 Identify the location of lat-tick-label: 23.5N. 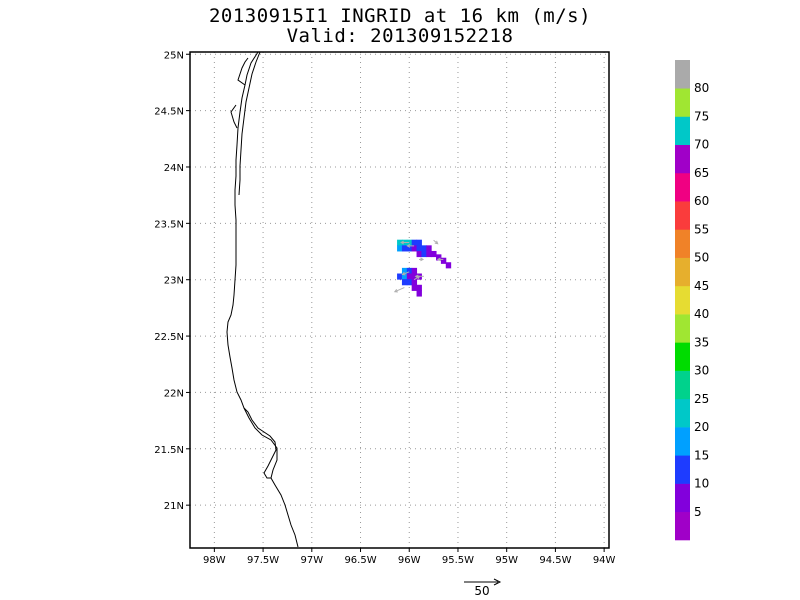
(169, 224).